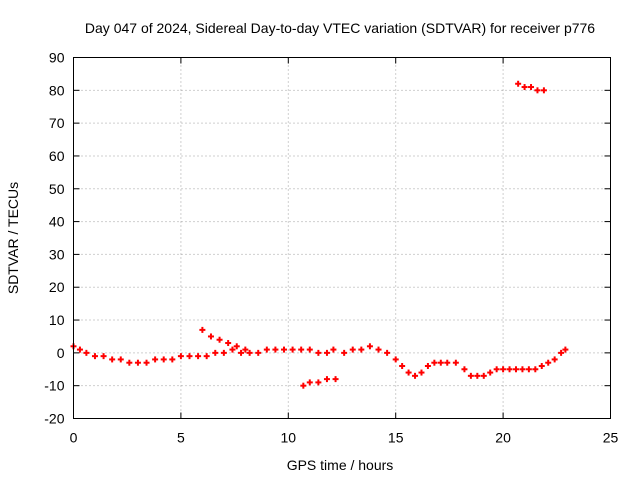 The image size is (640, 480). Describe the element at coordinates (181, 438) in the screenshot. I see `x-tick-label: 5` at that location.